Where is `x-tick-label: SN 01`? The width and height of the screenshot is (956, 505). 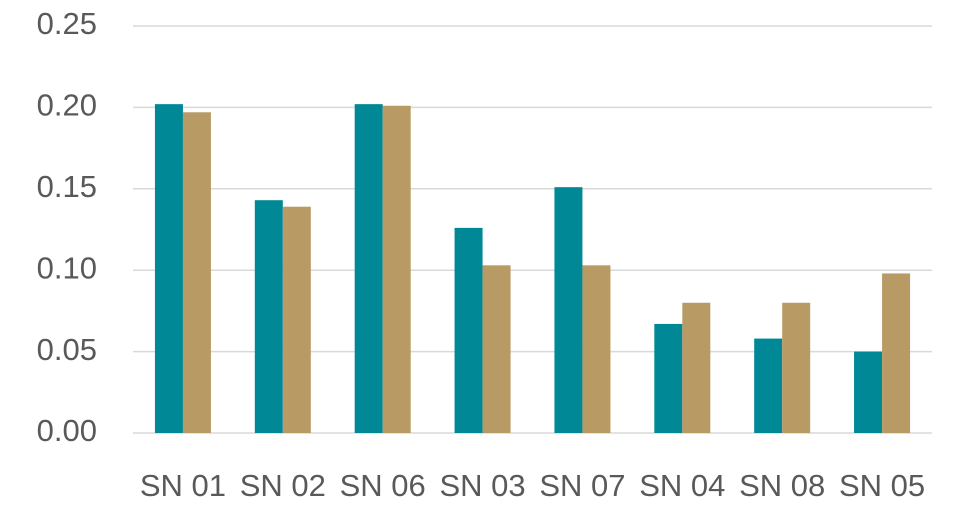
x-tick-label: SN 01 is located at coordinates (183, 485).